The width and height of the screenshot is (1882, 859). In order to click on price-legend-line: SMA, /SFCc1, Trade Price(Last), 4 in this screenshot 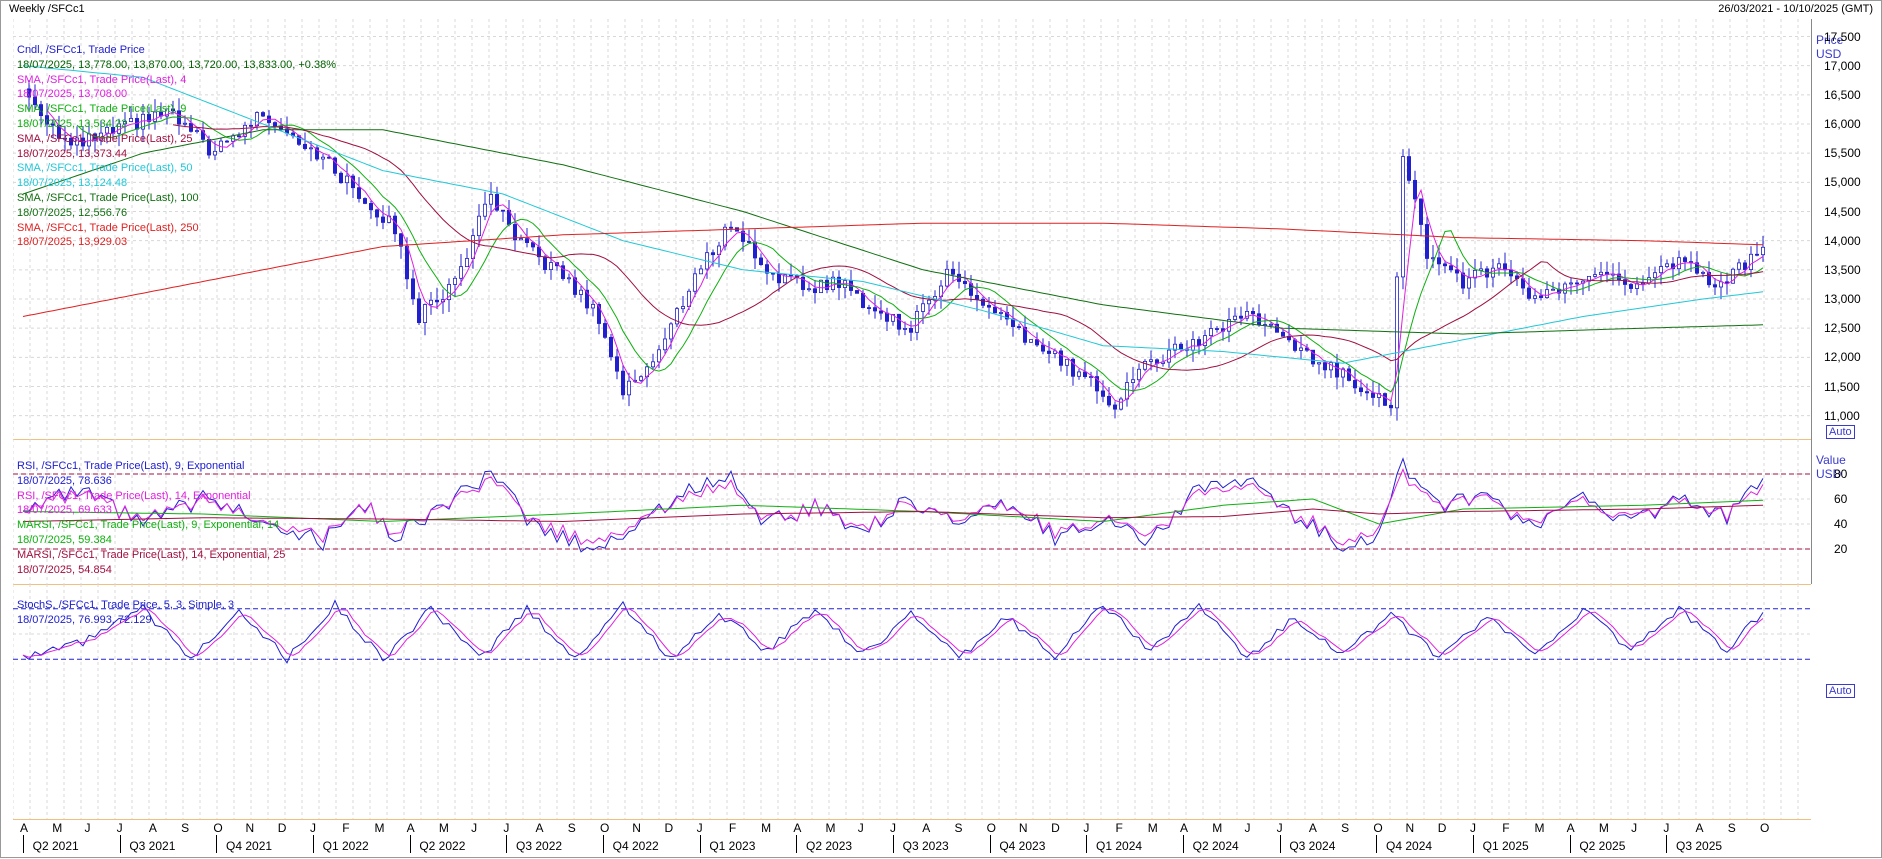, I will do `click(102, 79)`.